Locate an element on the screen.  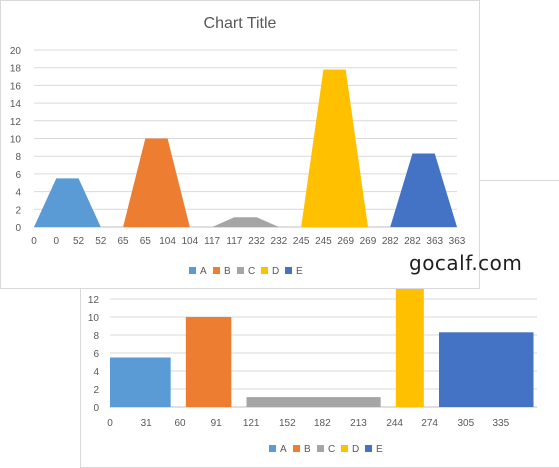
x-tick-label: 182 is located at coordinates (322, 423).